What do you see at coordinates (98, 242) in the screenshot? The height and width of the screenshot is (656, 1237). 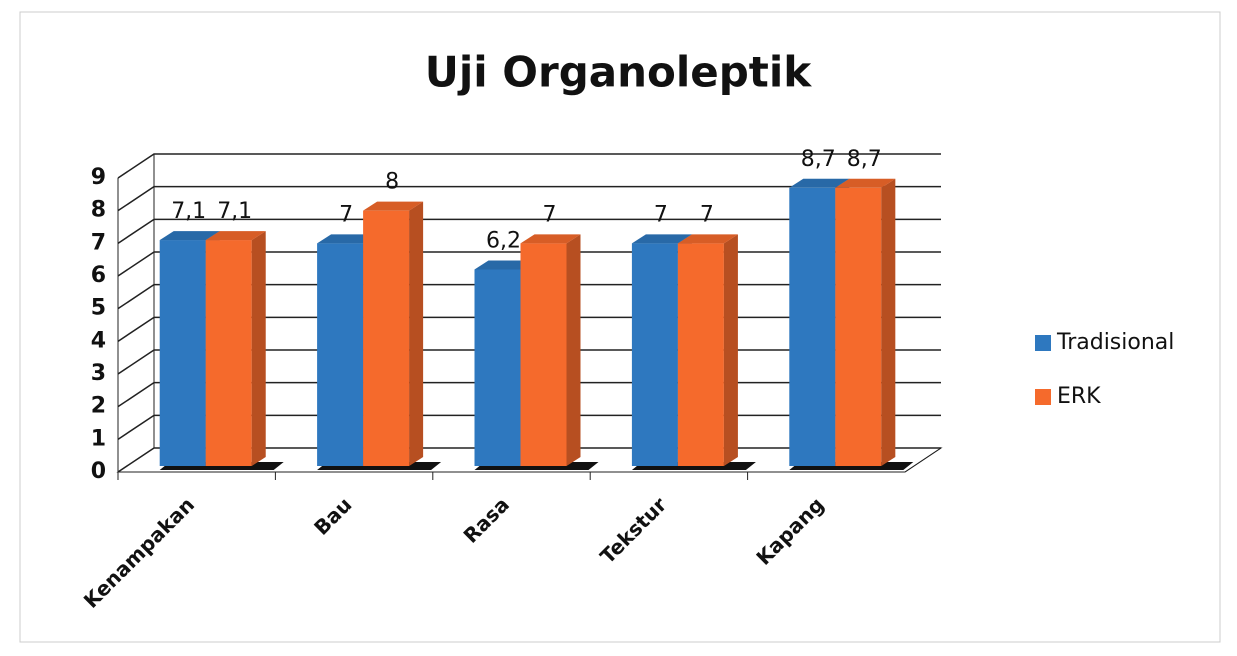 I see `y-tick-label: 7` at bounding box center [98, 242].